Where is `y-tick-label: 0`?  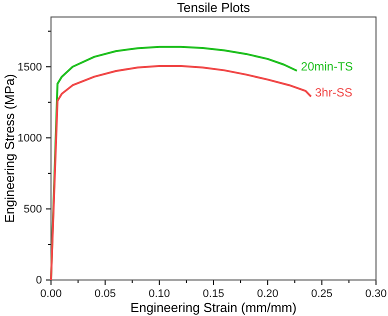
y-tick-label: 0 is located at coordinates (39, 280).